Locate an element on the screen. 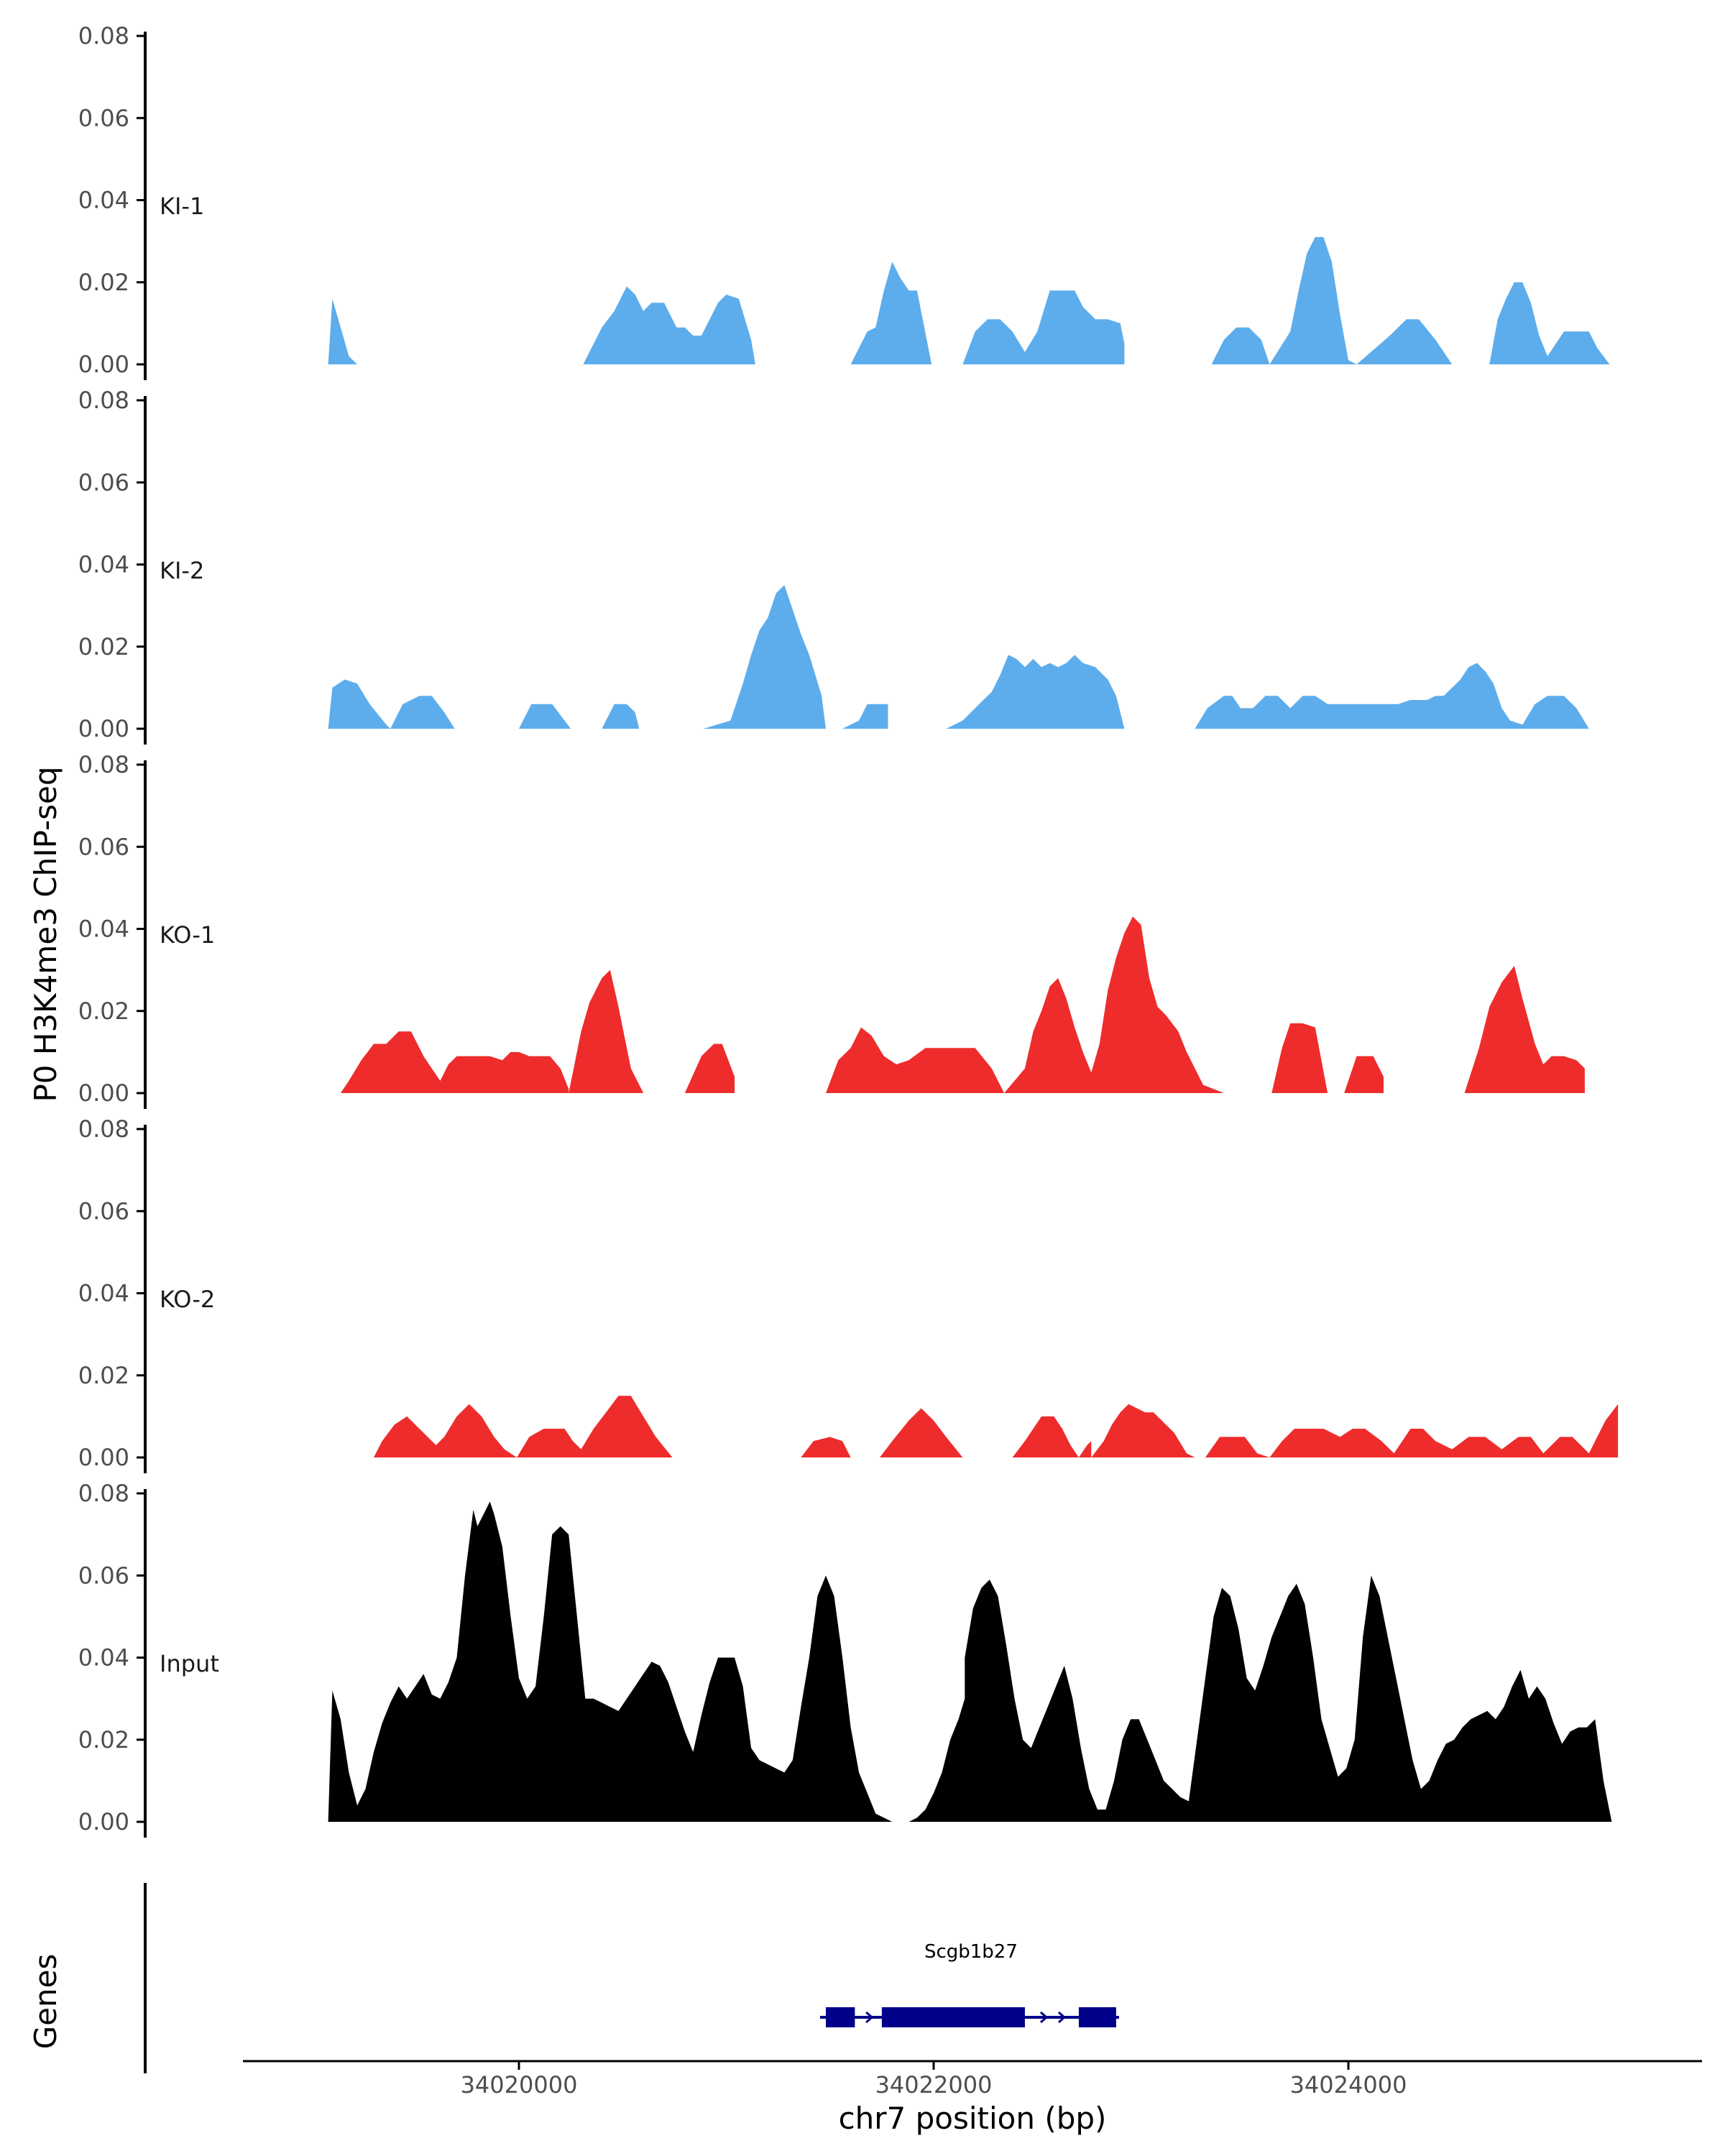 This screenshot has height=2156, width=1725. track-ki-1: 0.00 0.02 0.04 0.06 0.08 KI-1 is located at coordinates (844, 201).